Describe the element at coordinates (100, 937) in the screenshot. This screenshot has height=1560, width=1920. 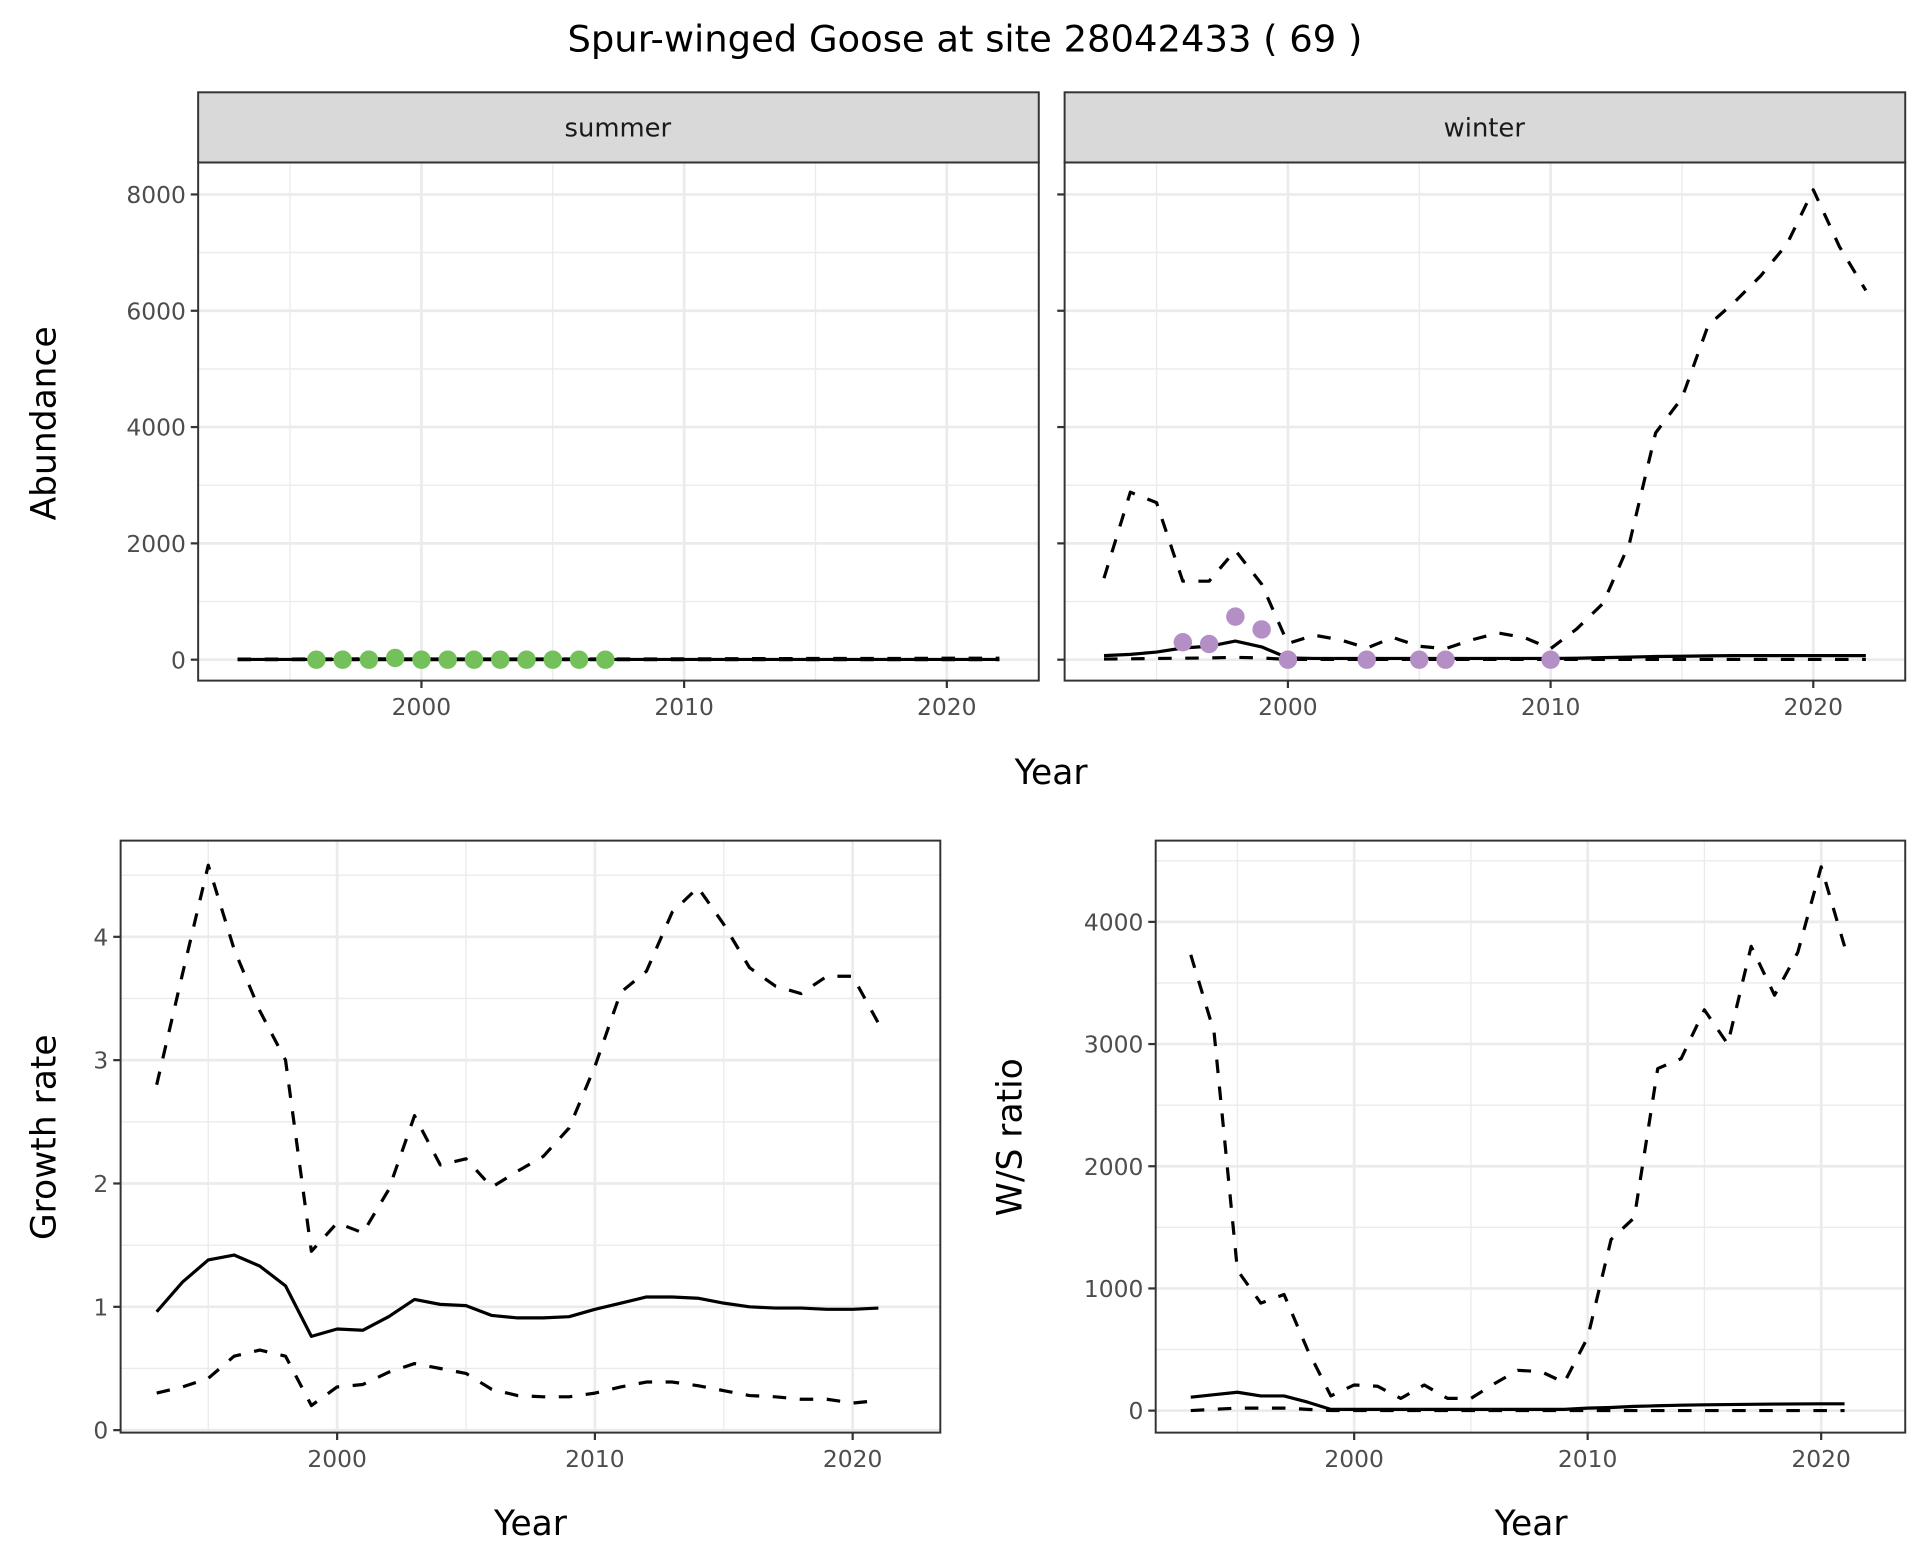
I see `y-tick-label: 4` at that location.